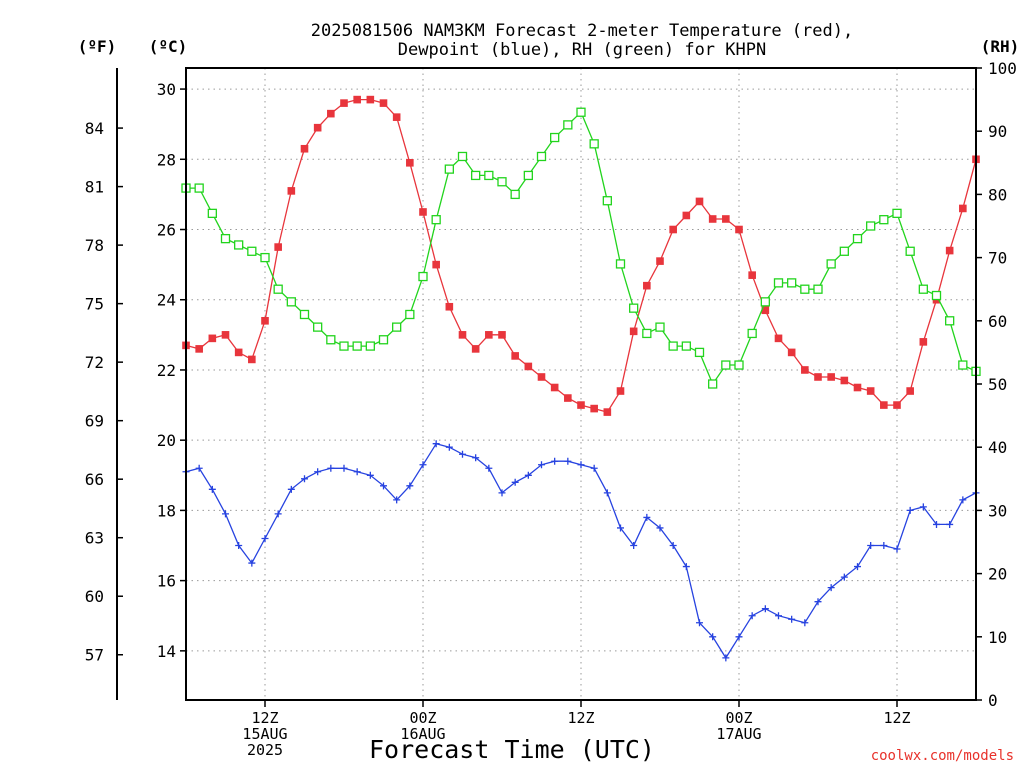 This screenshot has height=768, width=1024. Describe the element at coordinates (997, 258) in the screenshot. I see `tick-label-rh-70: 70` at that location.